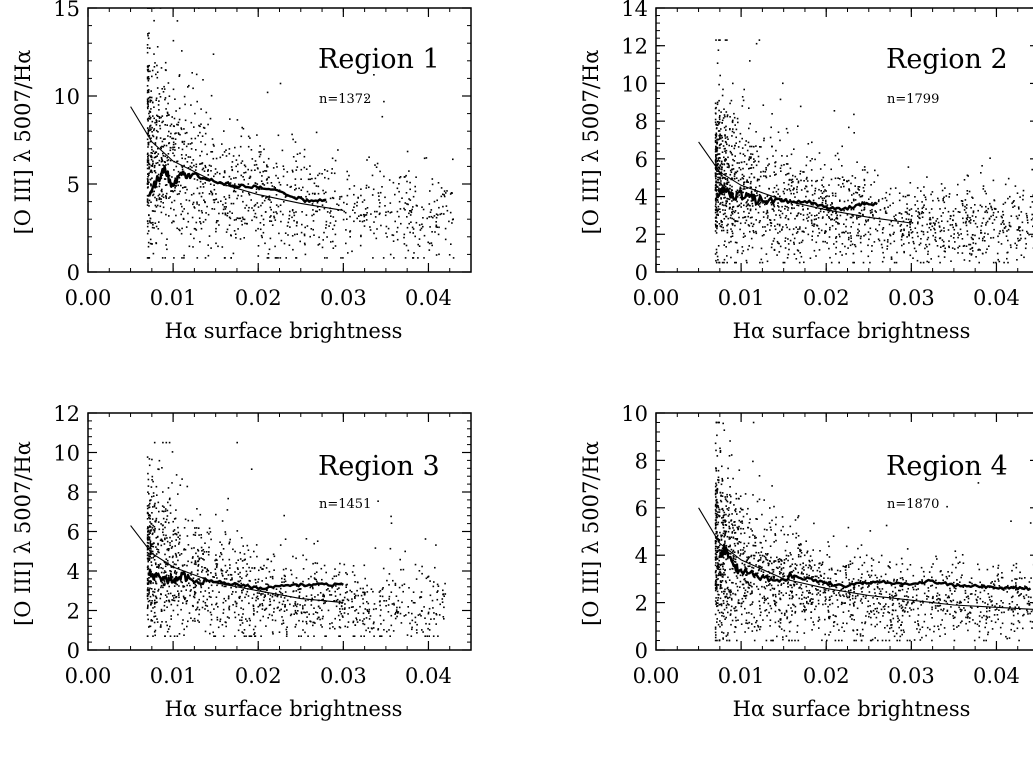 Image resolution: width=1033 pixels, height=757 pixels. Describe the element at coordinates (634, 47) in the screenshot. I see `y-tick-label: 12` at that location.